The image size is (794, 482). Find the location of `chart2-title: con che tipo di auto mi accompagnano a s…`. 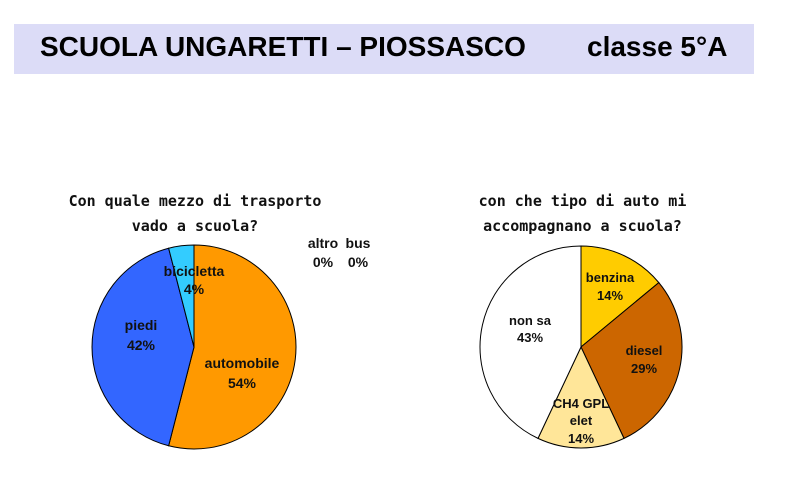

chart2-title: con che tipo di auto mi accompagnano a s… is located at coordinates (582, 214).